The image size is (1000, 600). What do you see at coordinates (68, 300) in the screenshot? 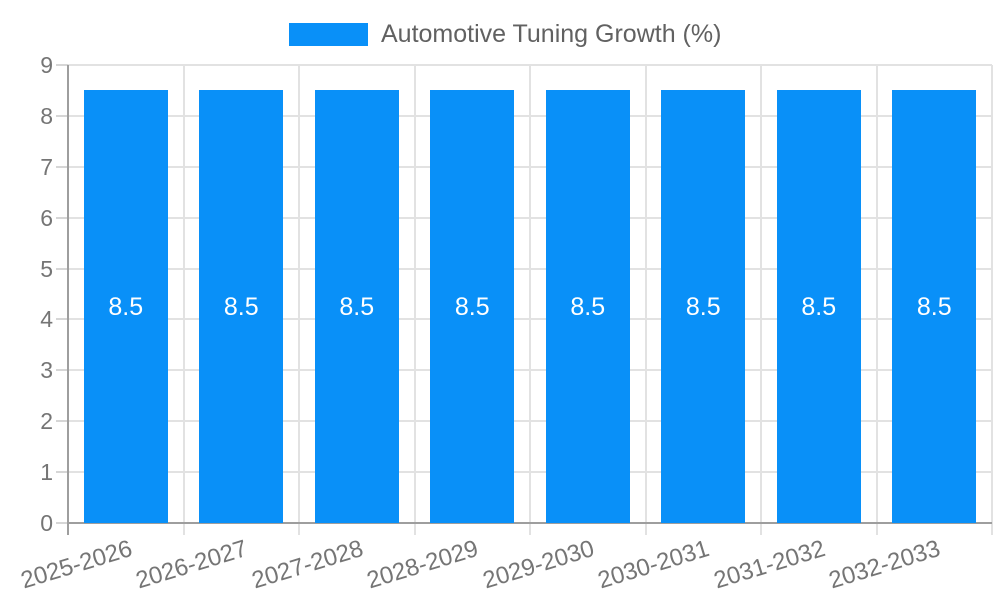
I see `y-axis-line` at bounding box center [68, 300].